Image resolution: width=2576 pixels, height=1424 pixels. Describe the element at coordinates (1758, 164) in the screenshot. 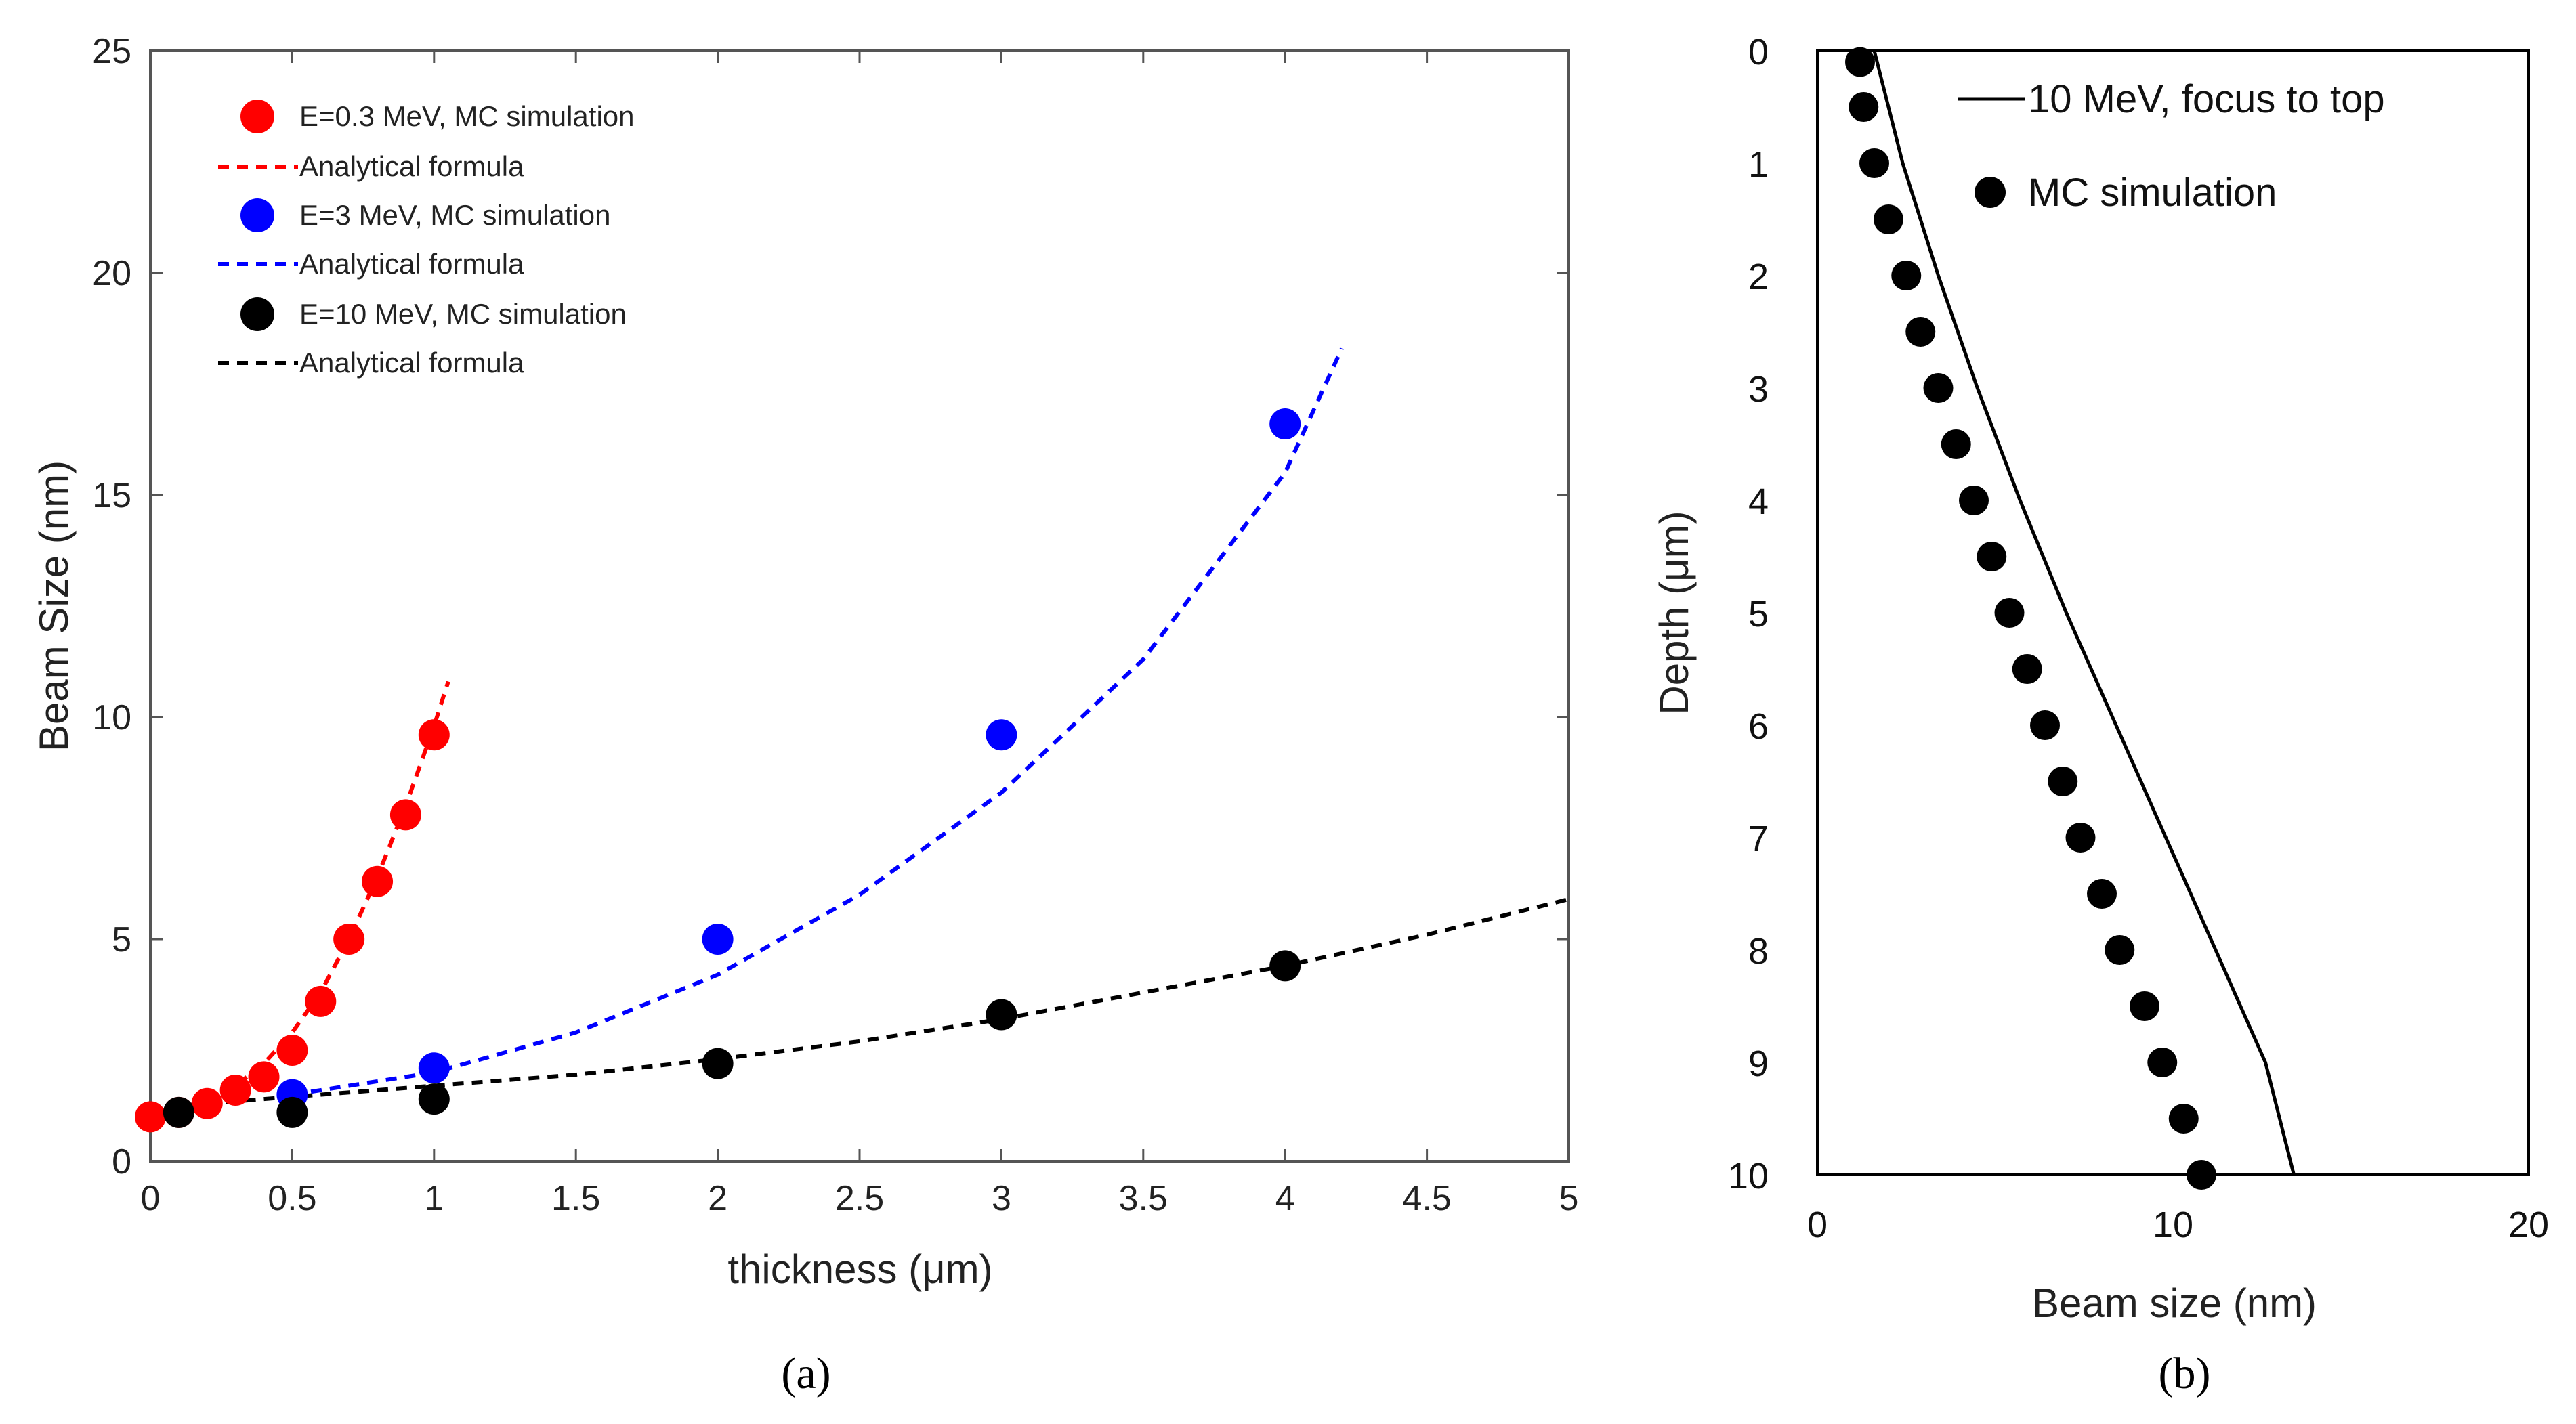

I see `panel-b-y-tick-label: 1` at that location.